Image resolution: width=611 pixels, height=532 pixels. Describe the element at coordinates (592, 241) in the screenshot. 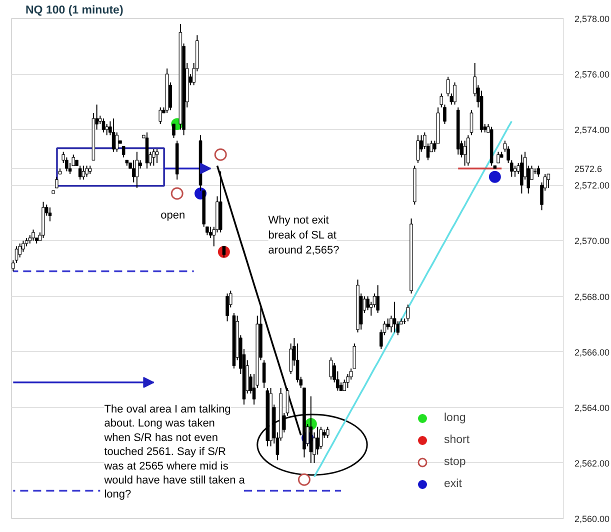

I see `y-tick-label: 2,570.00` at that location.